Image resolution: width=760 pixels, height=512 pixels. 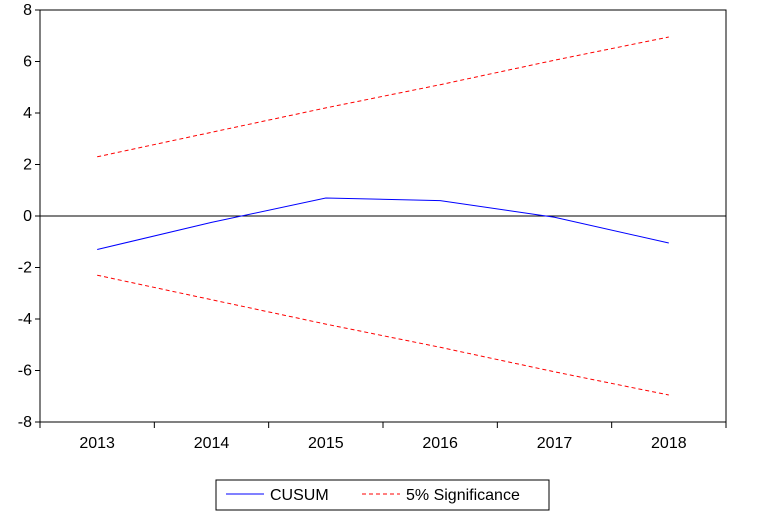 I want to click on y-tick-label: 8, so click(x=27, y=10).